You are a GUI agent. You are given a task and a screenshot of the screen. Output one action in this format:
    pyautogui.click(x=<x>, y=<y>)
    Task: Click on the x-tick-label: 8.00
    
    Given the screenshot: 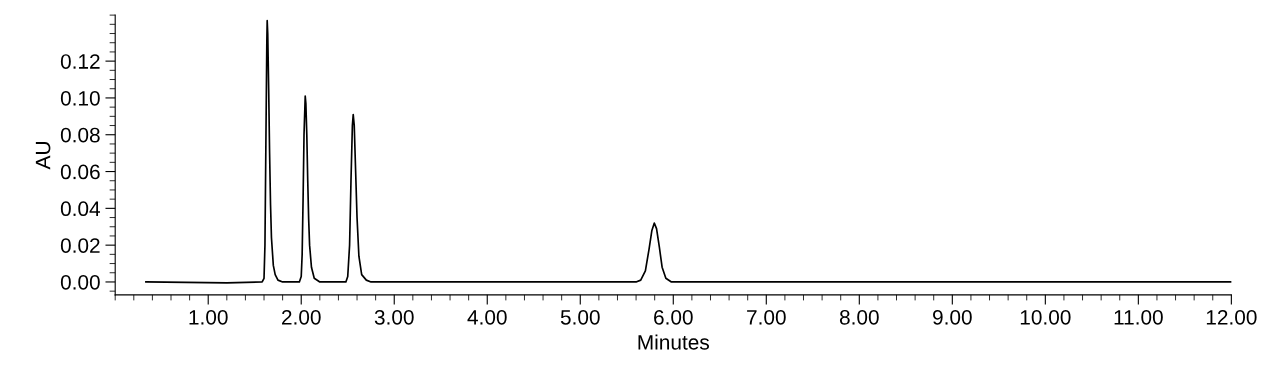 What is the action you would take?
    pyautogui.click(x=859, y=317)
    